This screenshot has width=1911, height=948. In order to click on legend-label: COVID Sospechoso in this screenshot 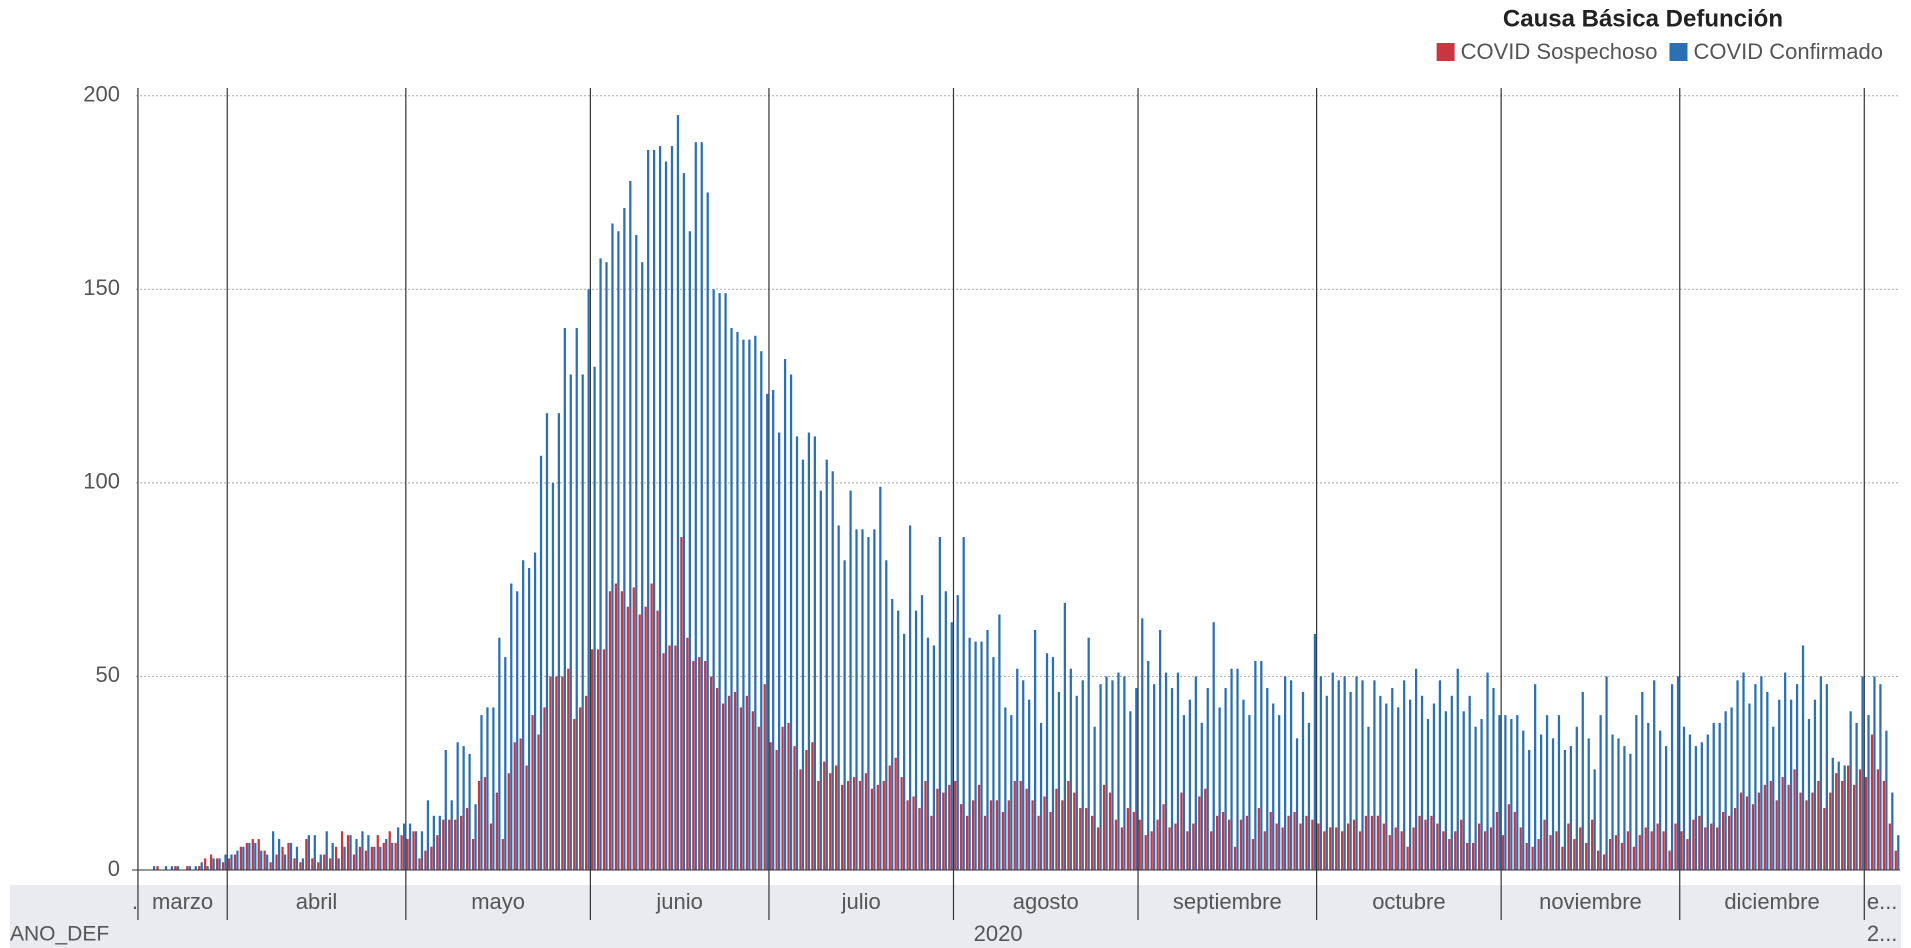, I will do `click(1559, 51)`.